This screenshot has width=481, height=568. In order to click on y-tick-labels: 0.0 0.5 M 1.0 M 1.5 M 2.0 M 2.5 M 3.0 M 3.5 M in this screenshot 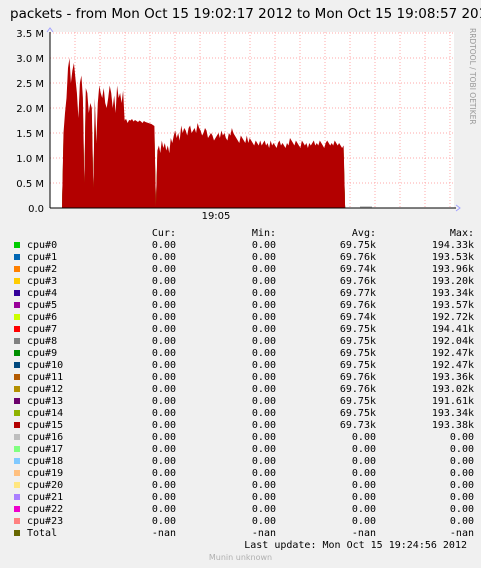, I will do `click(30, 122)`.